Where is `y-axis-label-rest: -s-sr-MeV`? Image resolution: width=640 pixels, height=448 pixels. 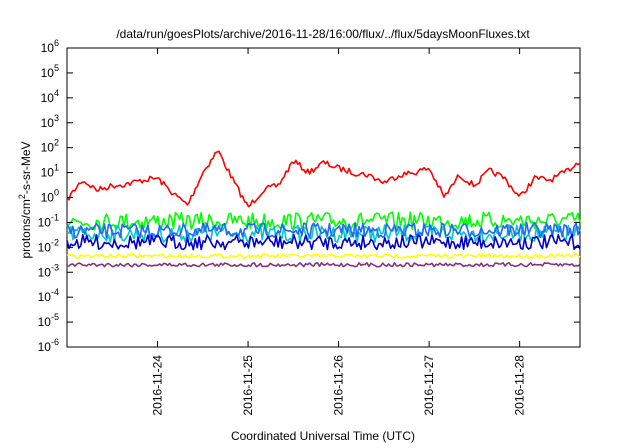 y-axis-label-rest: -s-sr-MeV is located at coordinates (26, 167).